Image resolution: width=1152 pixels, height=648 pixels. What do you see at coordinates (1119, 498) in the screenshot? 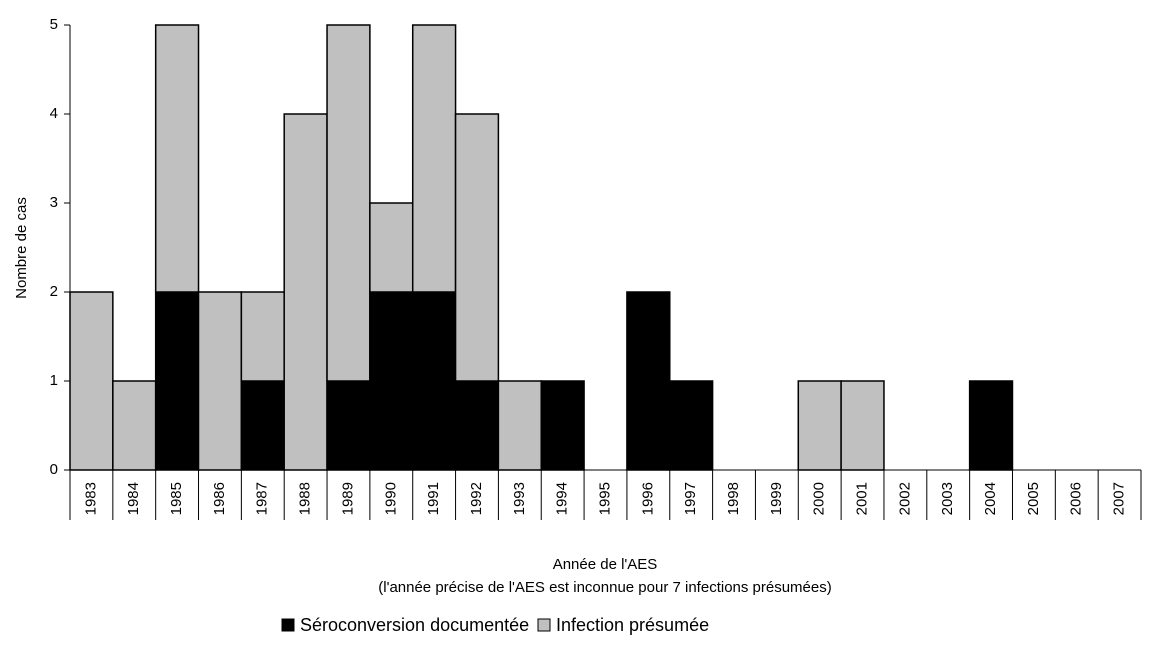
I see `x-tick-label: 2007` at bounding box center [1119, 498].